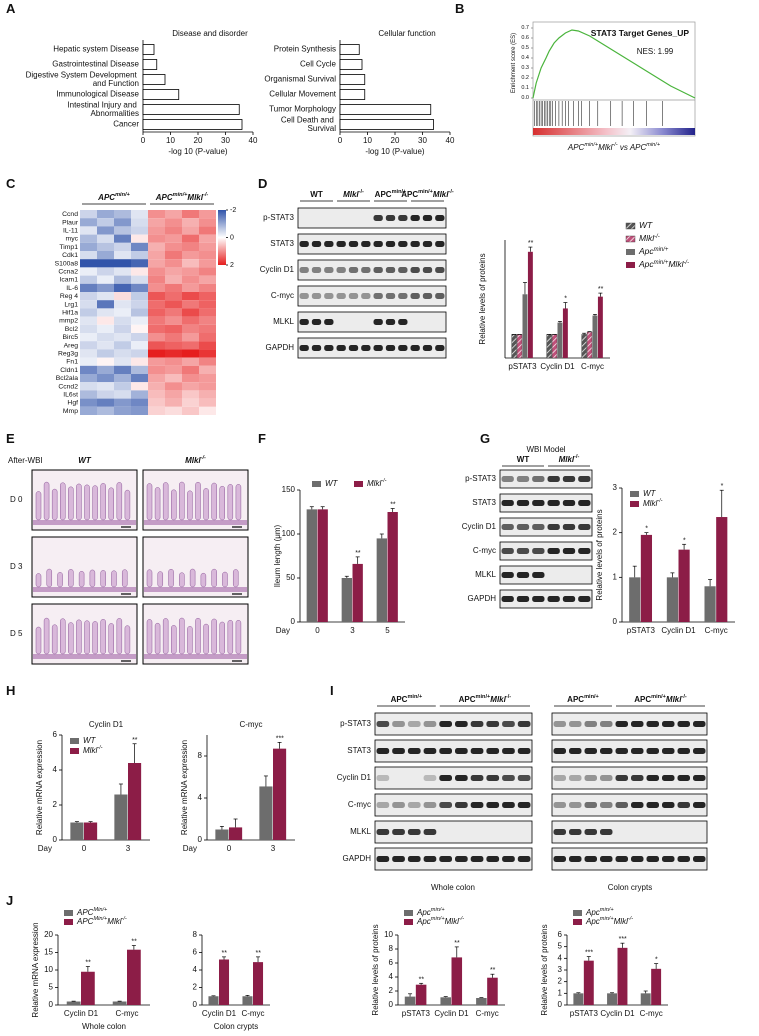 This screenshot has height=1036, width=759. Describe the element at coordinates (70, 312) in the screenshot. I see `gene-label: Hif1a` at that location.